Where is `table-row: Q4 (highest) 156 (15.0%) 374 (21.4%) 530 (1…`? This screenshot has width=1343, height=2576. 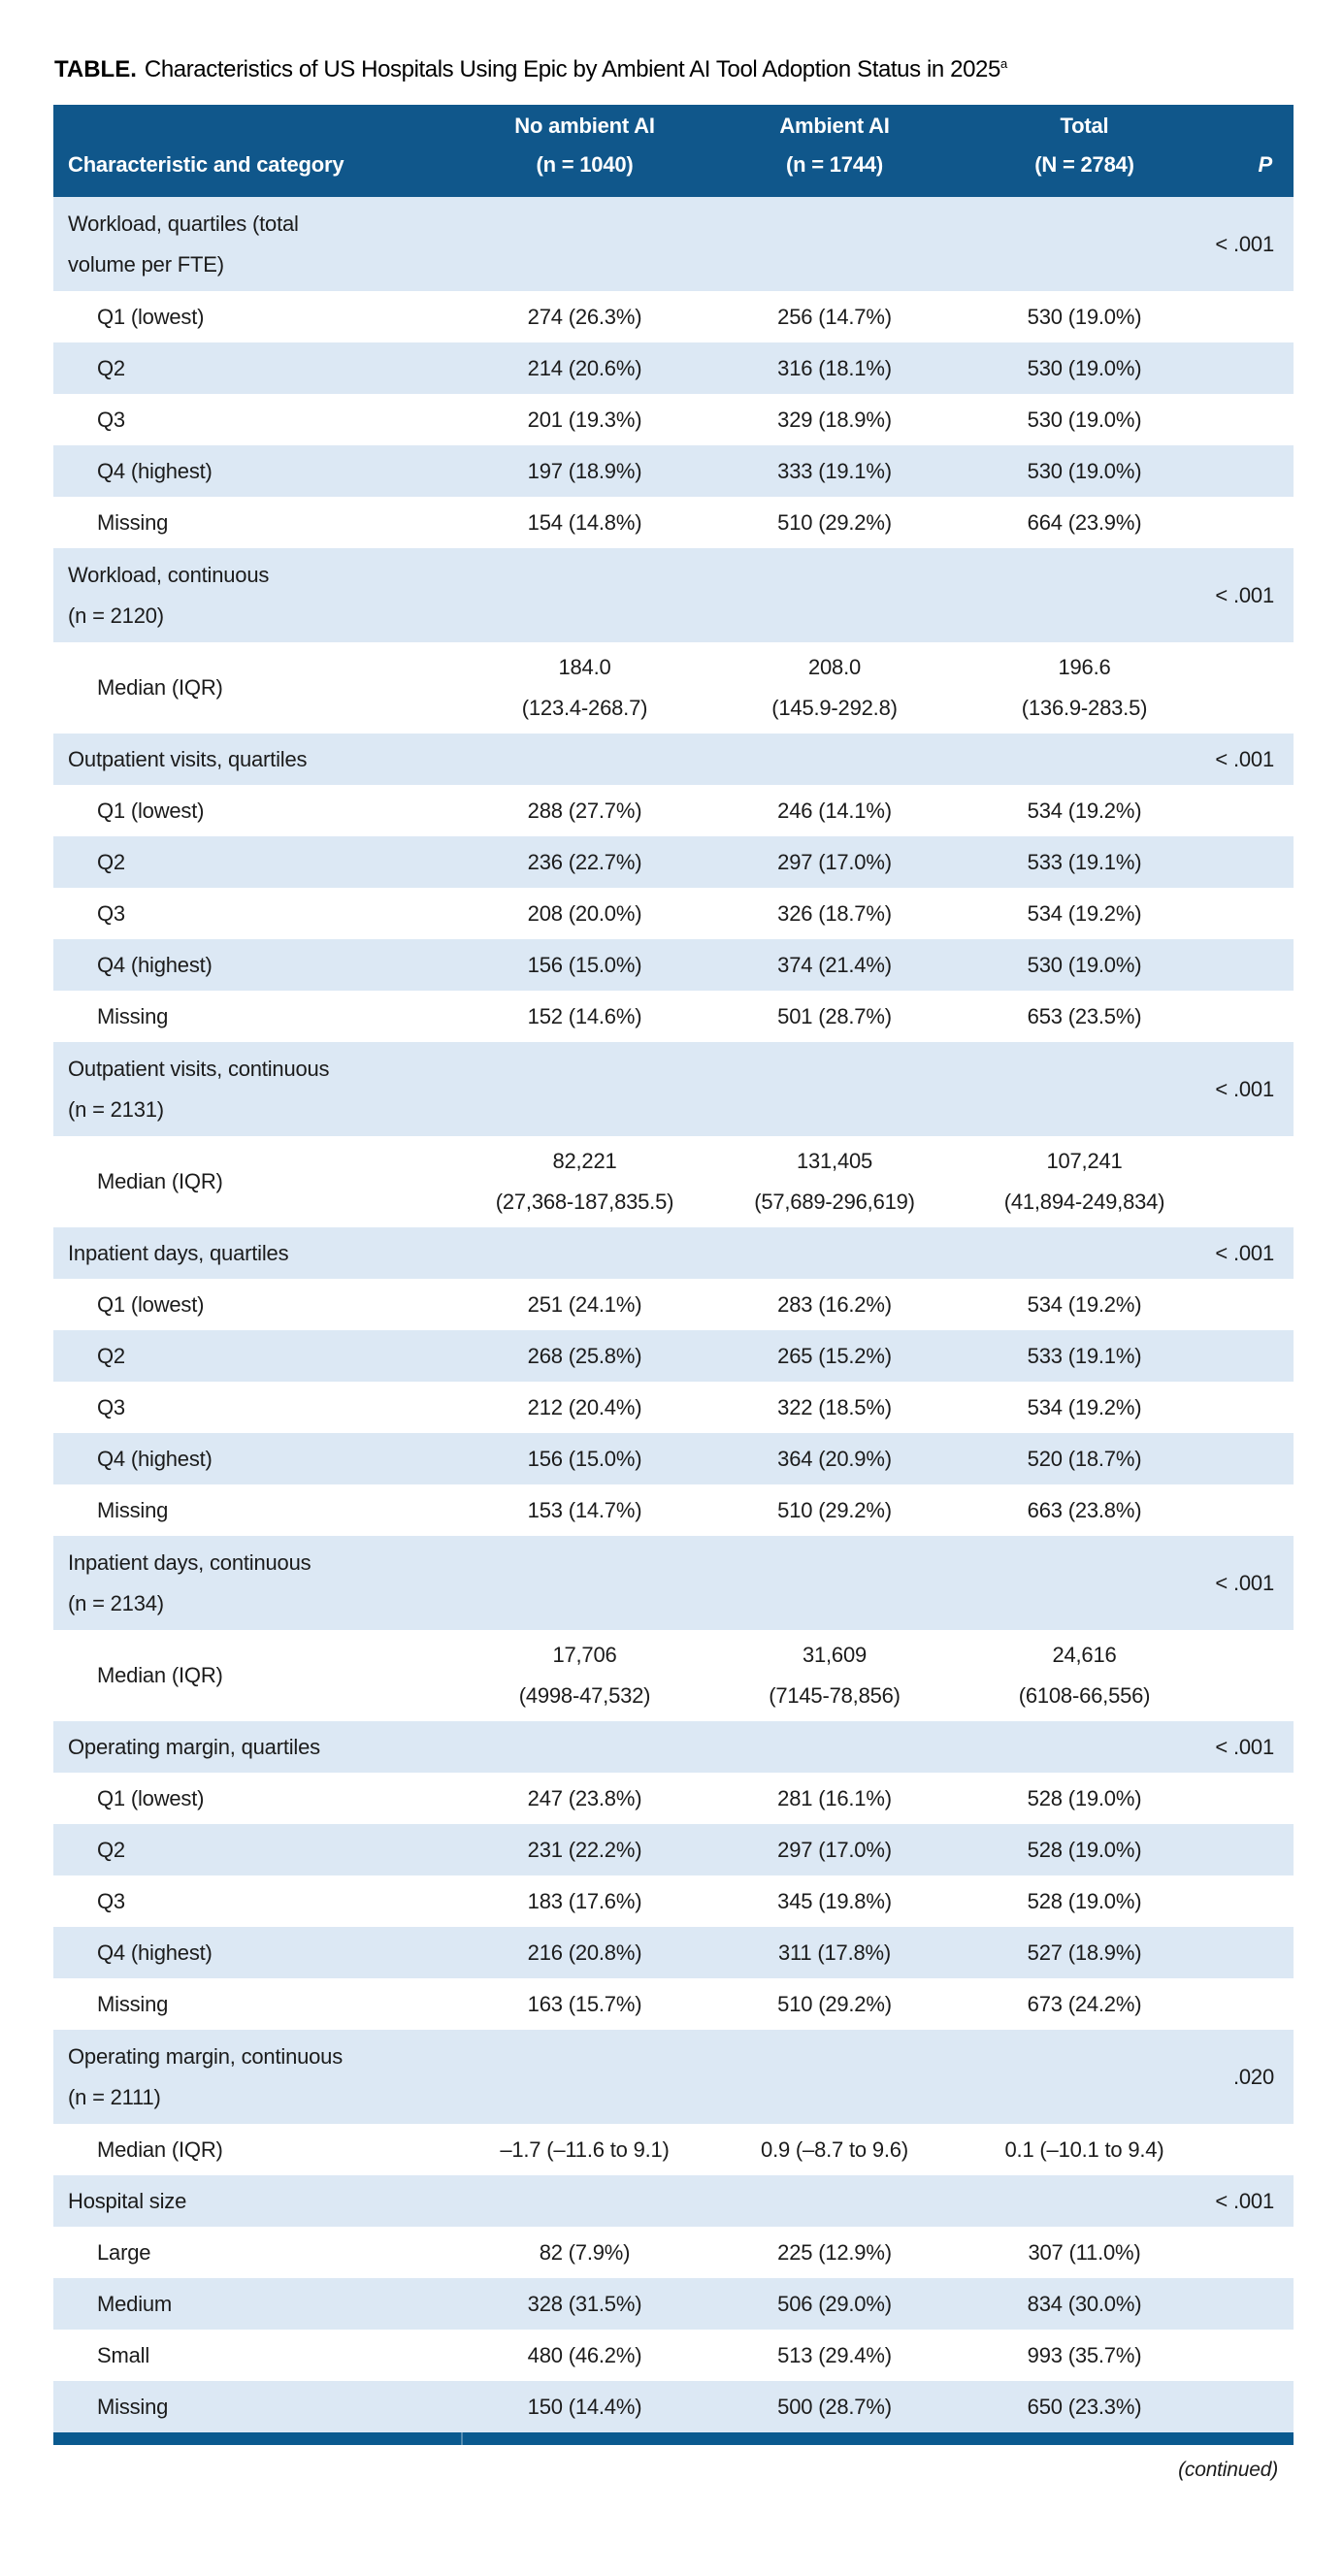 table-row: Q4 (highest) 156 (15.0%) 374 (21.4%) 530 (1… is located at coordinates (673, 965).